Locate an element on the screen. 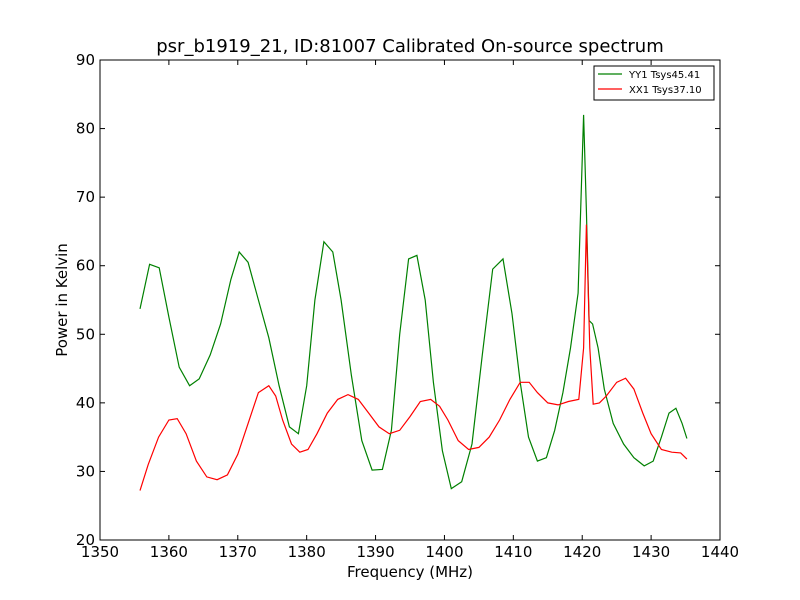 This screenshot has height=600, width=800. x-tick-label: 1410 is located at coordinates (513, 552).